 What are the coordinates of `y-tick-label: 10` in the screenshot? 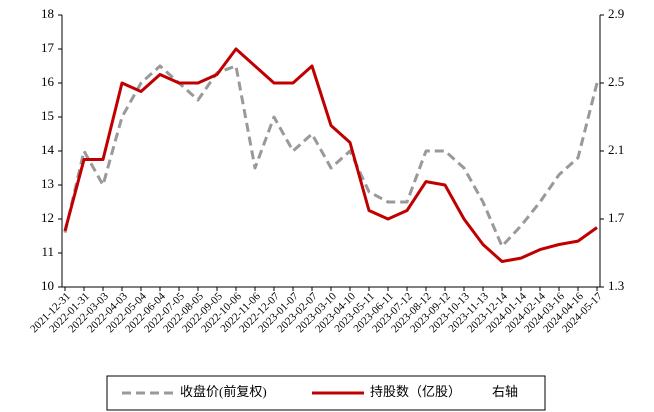 It's located at (47, 285).